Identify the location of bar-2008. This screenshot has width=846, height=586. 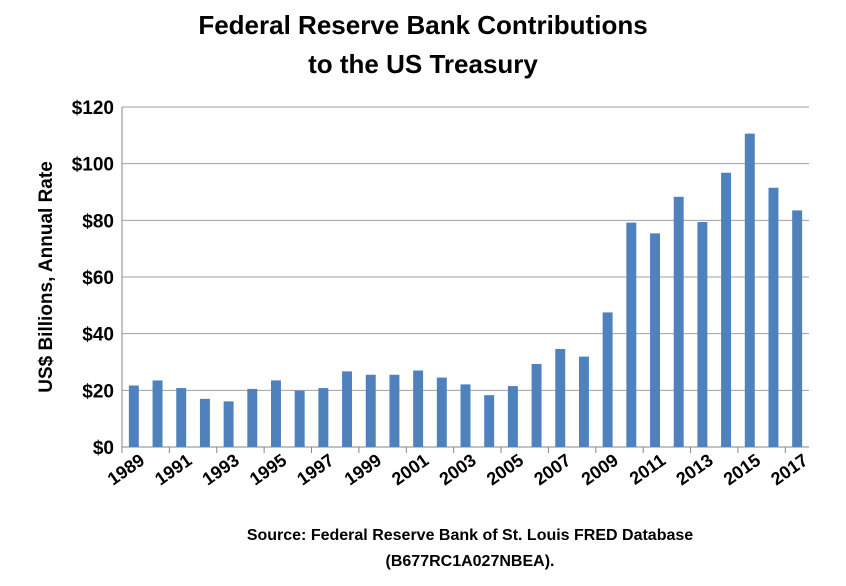
(583, 401).